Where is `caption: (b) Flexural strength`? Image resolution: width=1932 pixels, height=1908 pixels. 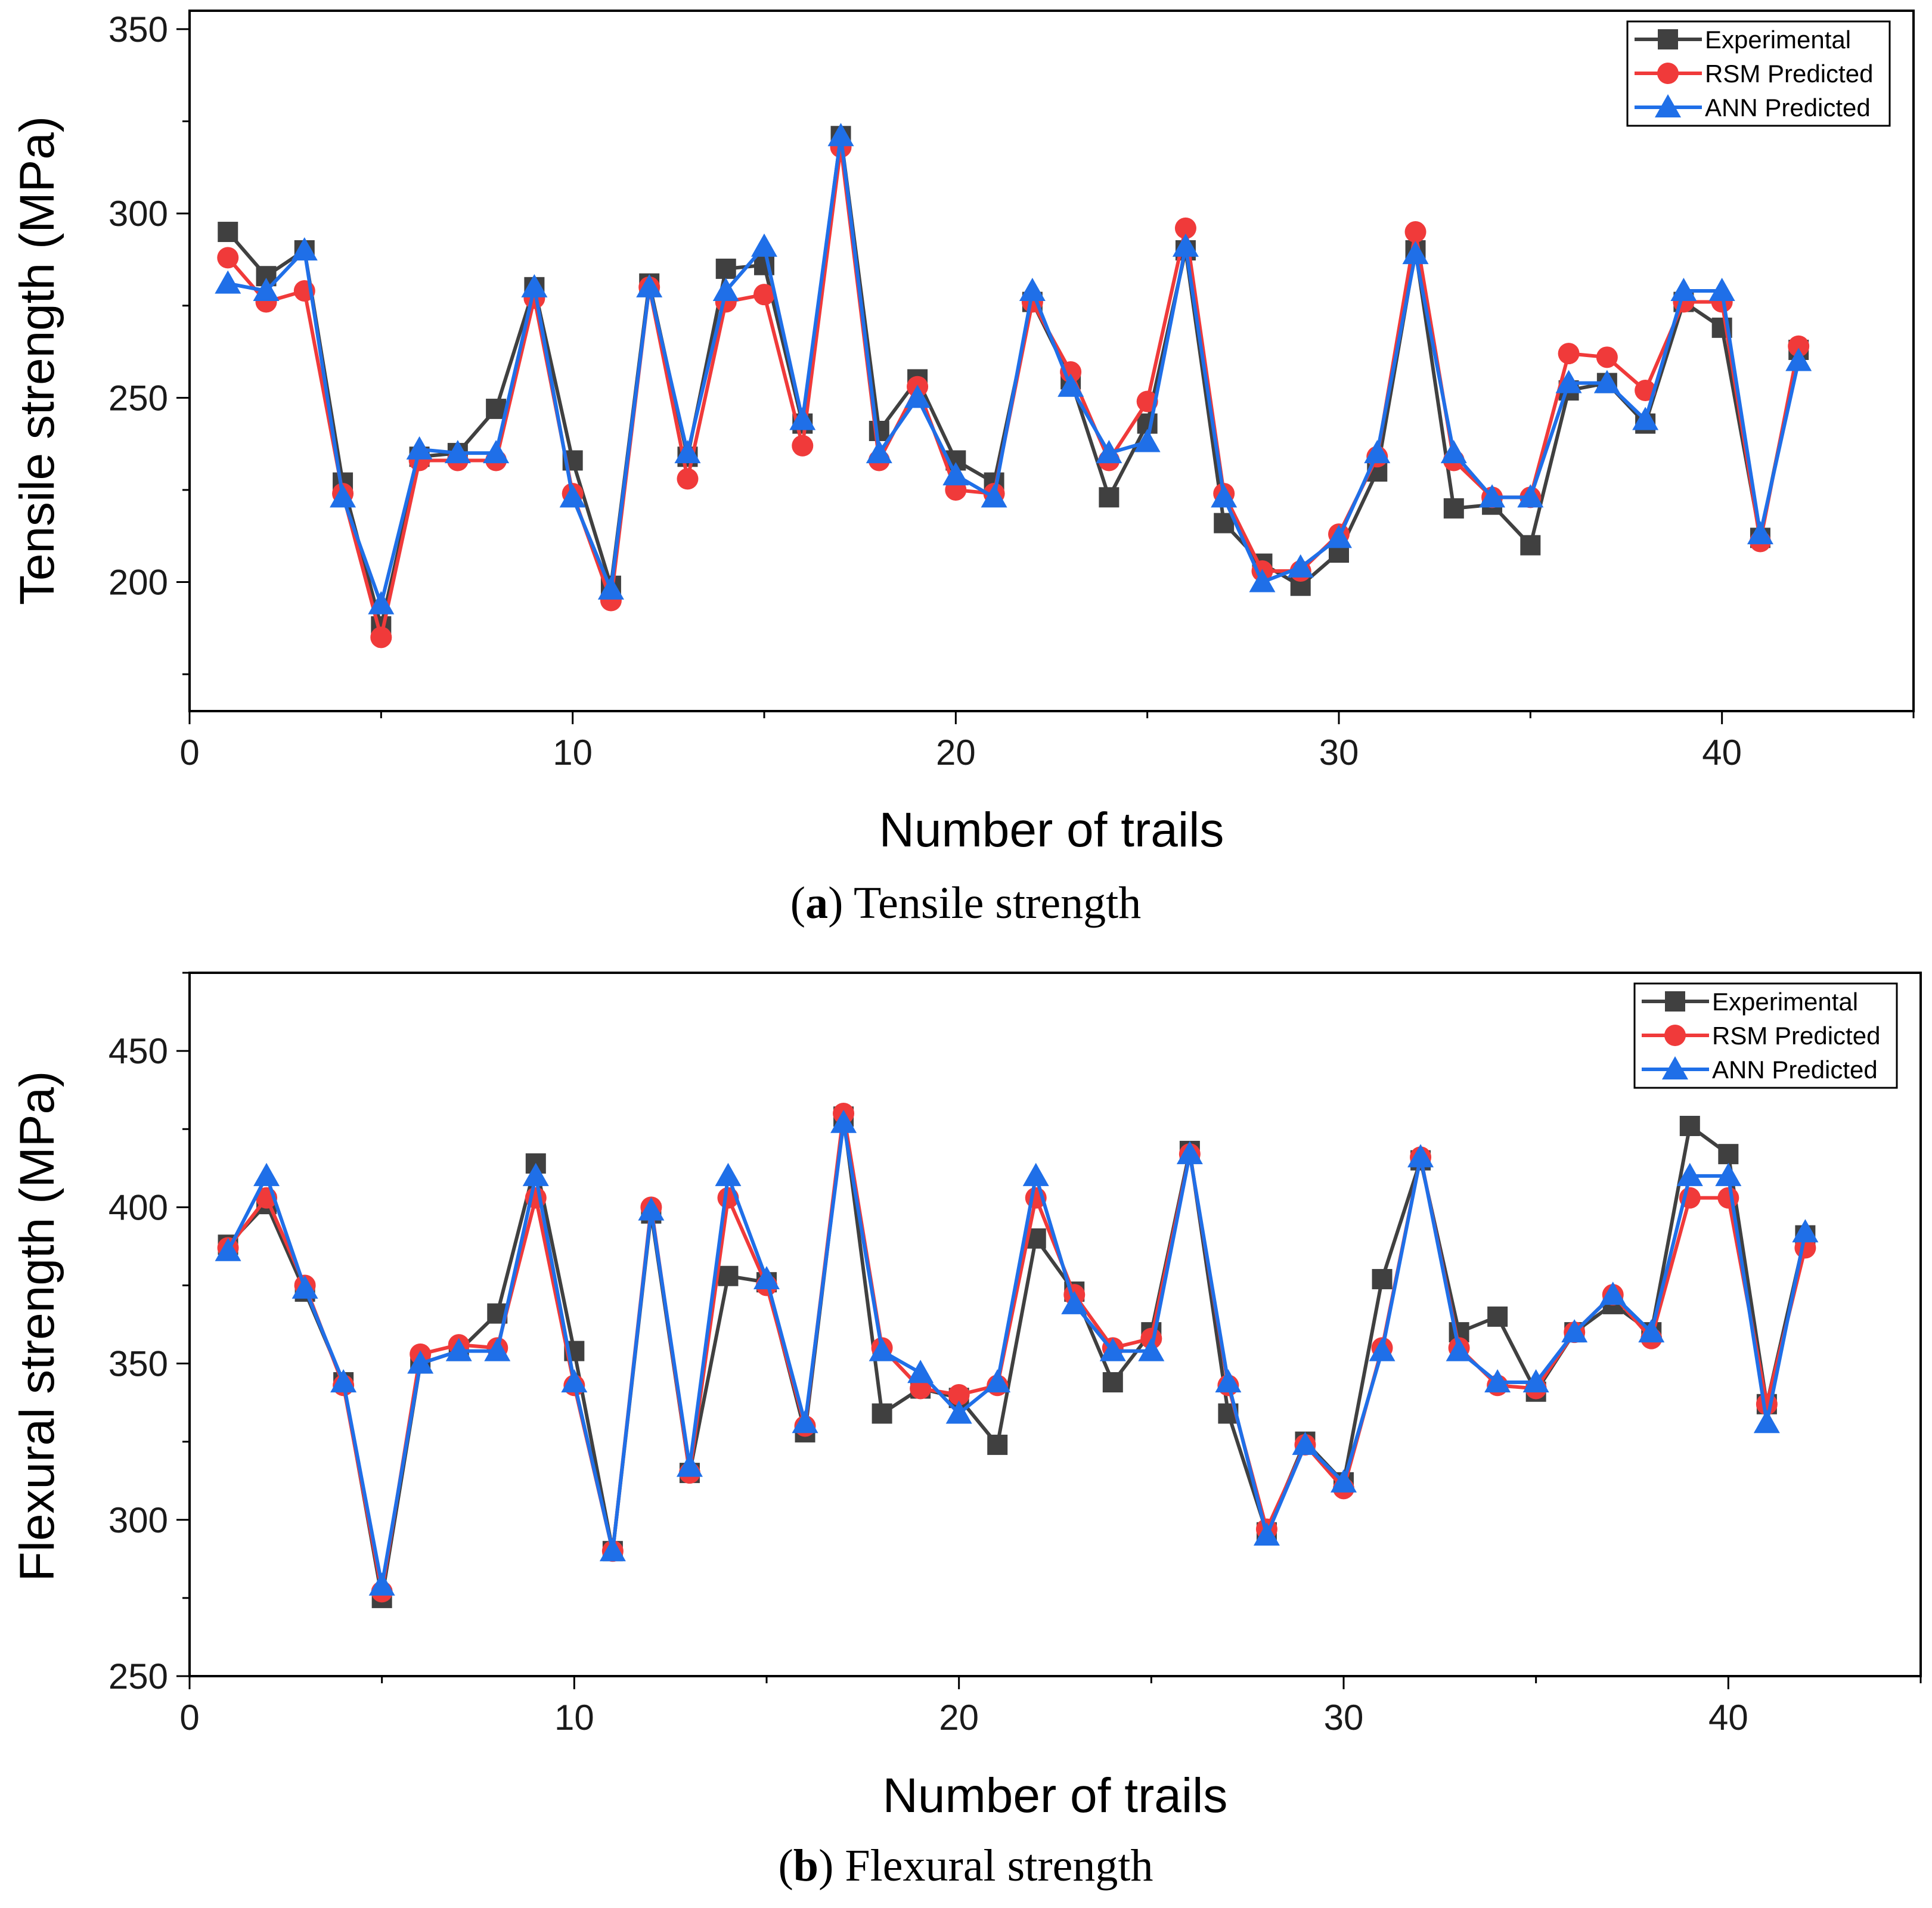 caption: (b) Flexural strength is located at coordinates (965, 1866).